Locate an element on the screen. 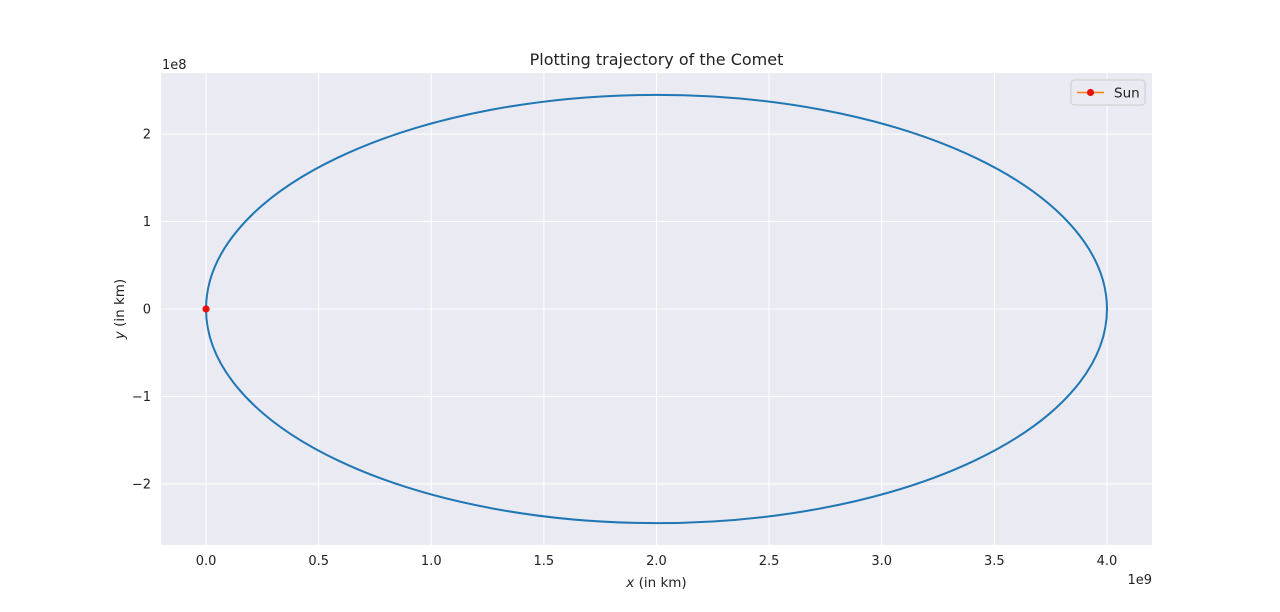 This screenshot has height=612, width=1280. y-tick-label: 1 is located at coordinates (147, 222).